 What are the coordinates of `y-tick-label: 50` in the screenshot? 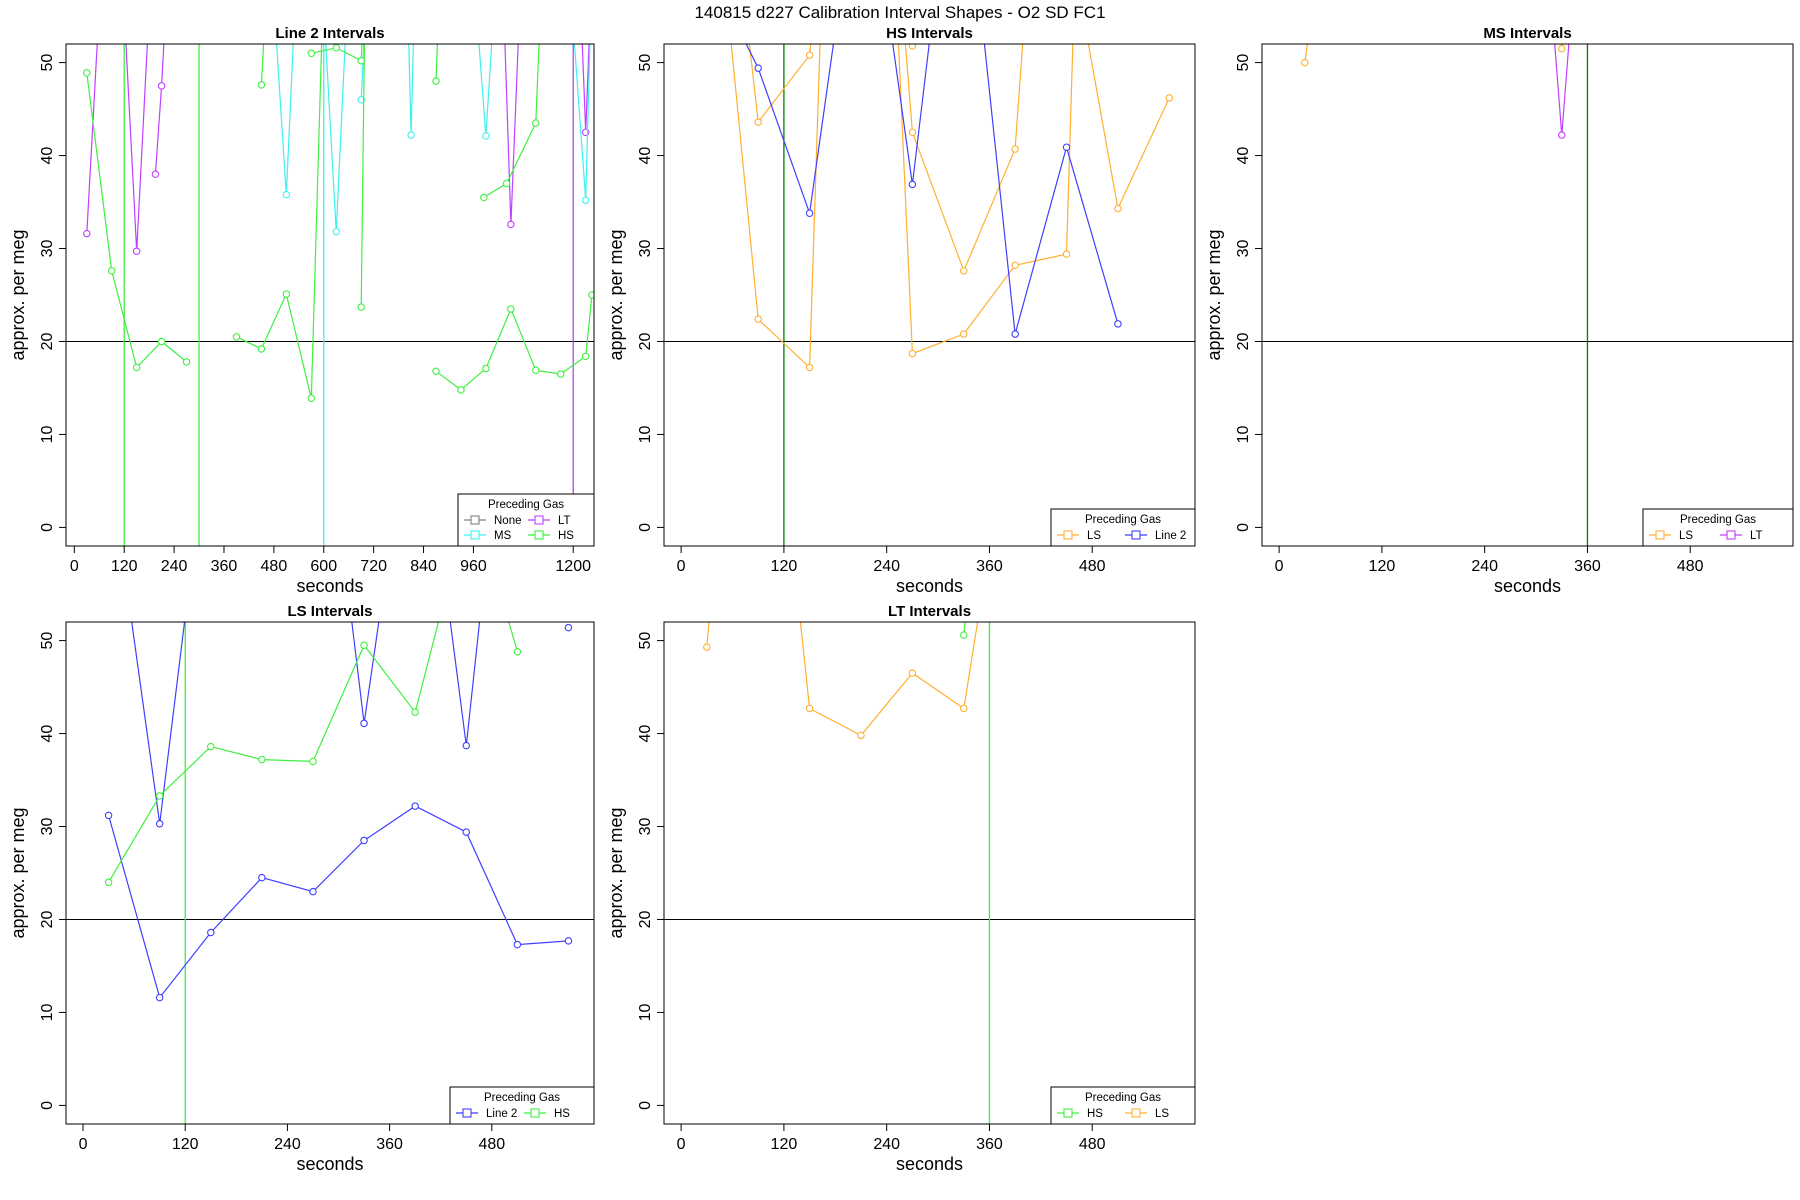 It's located at (1243, 63).